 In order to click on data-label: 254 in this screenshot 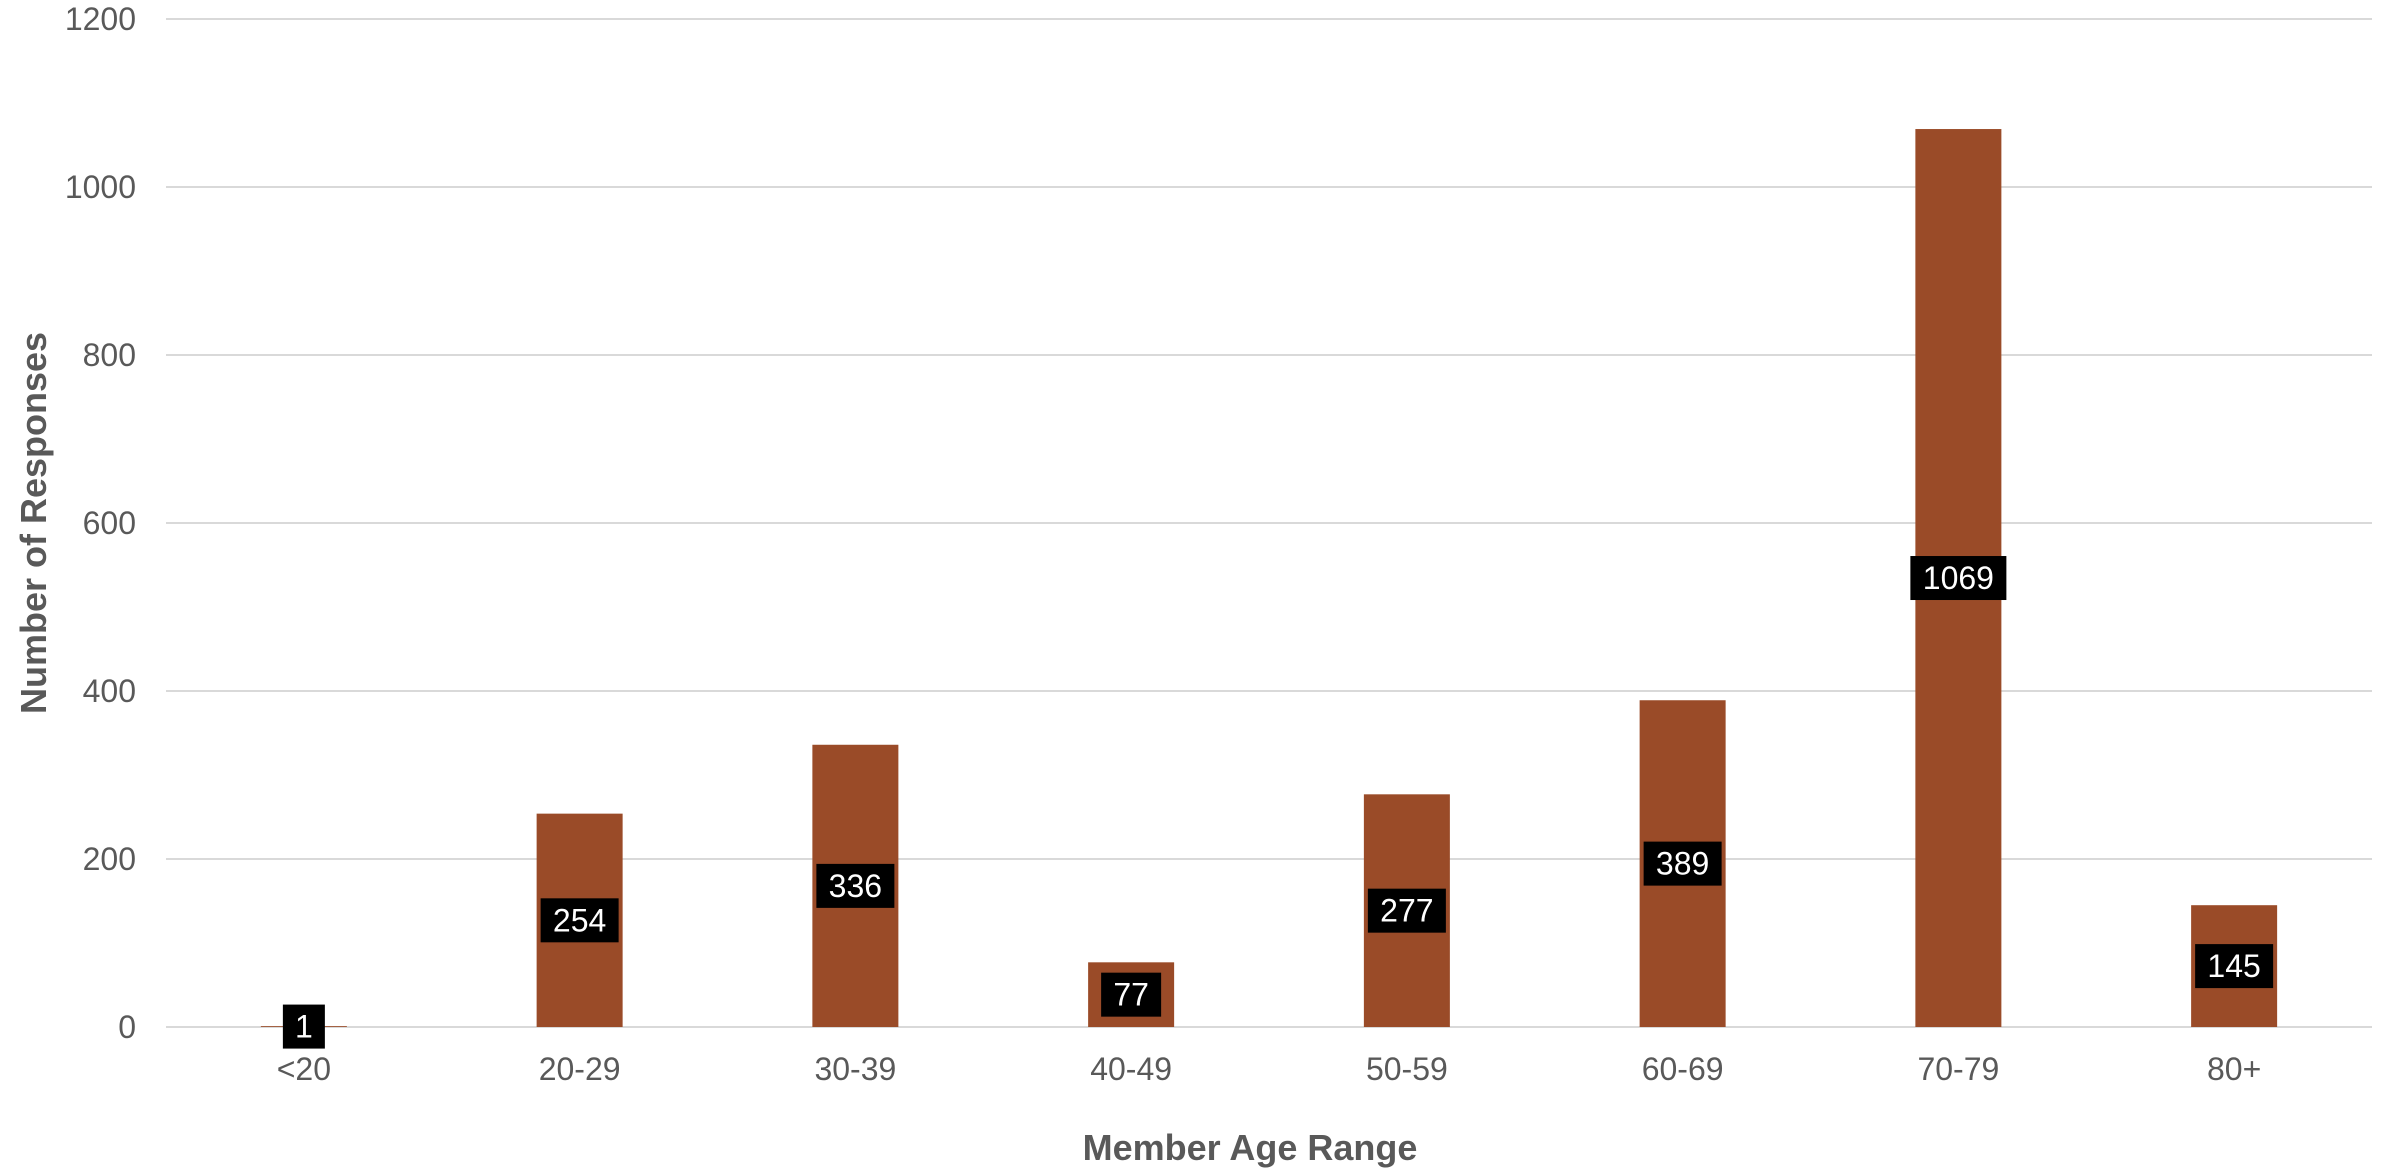, I will do `click(579, 920)`.